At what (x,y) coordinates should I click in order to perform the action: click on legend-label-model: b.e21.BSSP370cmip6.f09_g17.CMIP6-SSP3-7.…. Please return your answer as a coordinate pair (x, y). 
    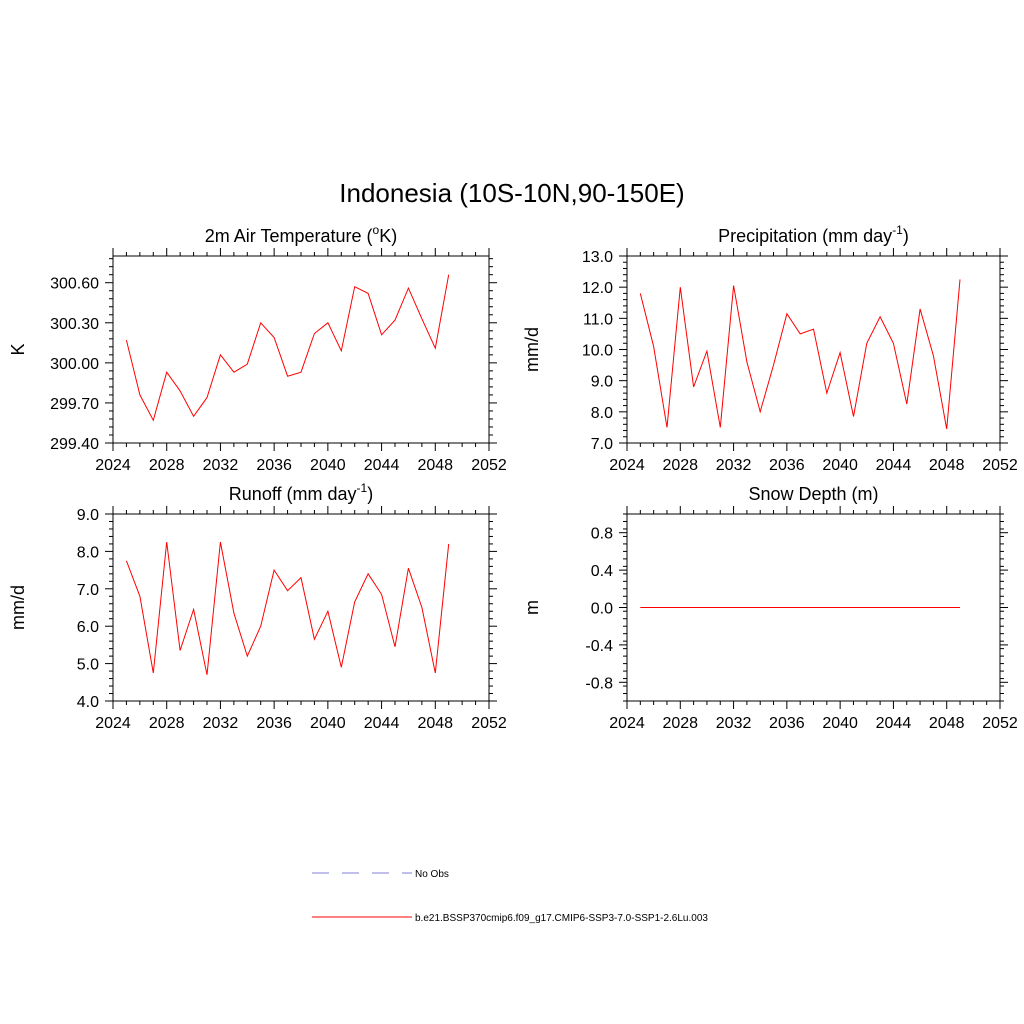
    Looking at the image, I should click on (561, 918).